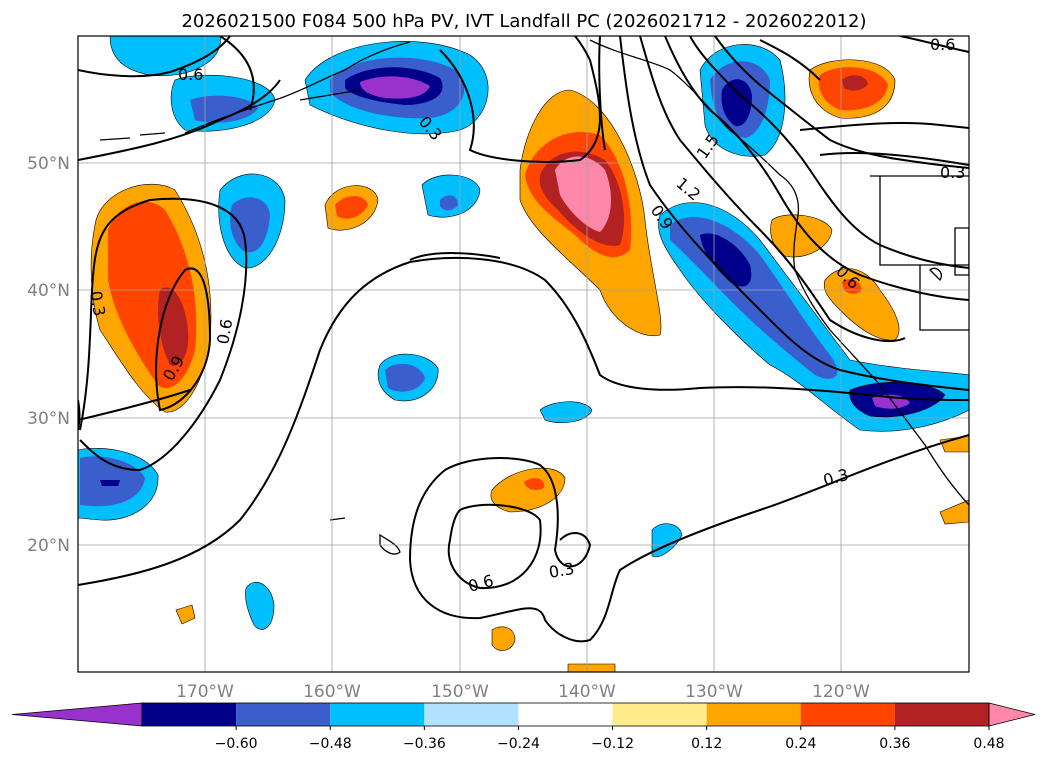 This screenshot has height=765, width=1047. I want to click on lat-label: 40°N, so click(48, 291).